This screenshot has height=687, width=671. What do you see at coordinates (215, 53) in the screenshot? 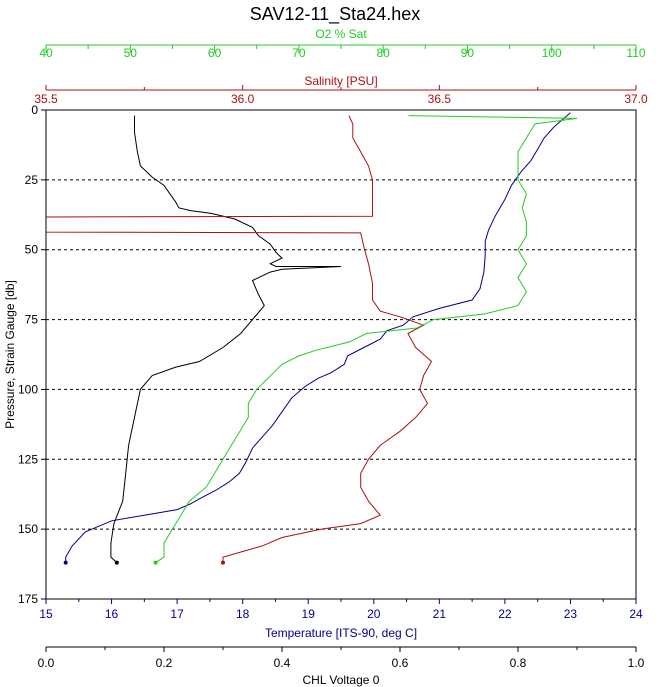
I see `oxygen-tick-label: 60` at bounding box center [215, 53].